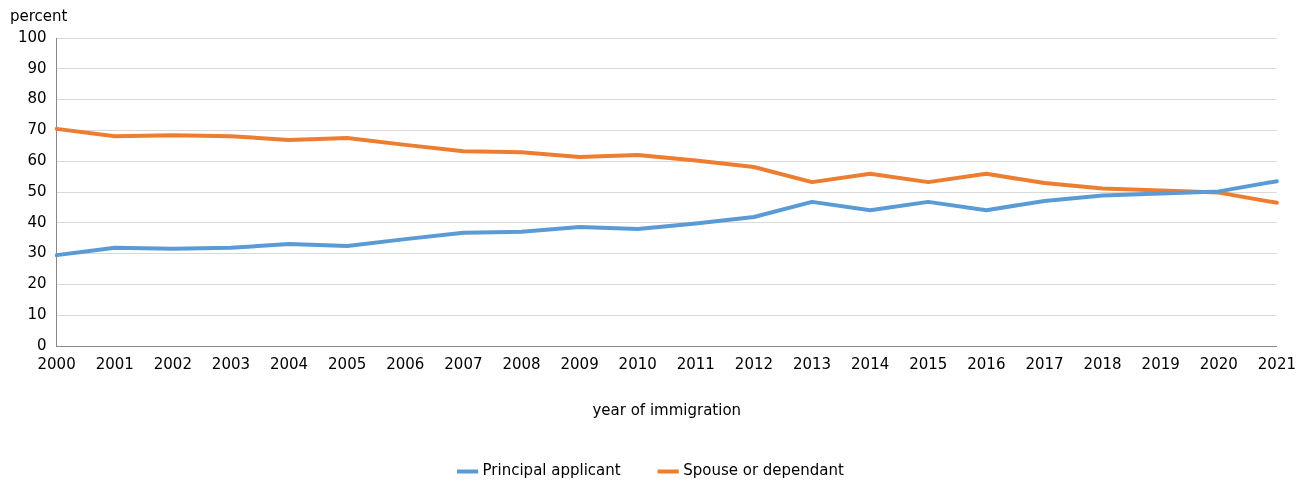 The width and height of the screenshot is (1314, 497). What do you see at coordinates (764, 470) in the screenshot?
I see `legend-label: Spouse or dependant` at bounding box center [764, 470].